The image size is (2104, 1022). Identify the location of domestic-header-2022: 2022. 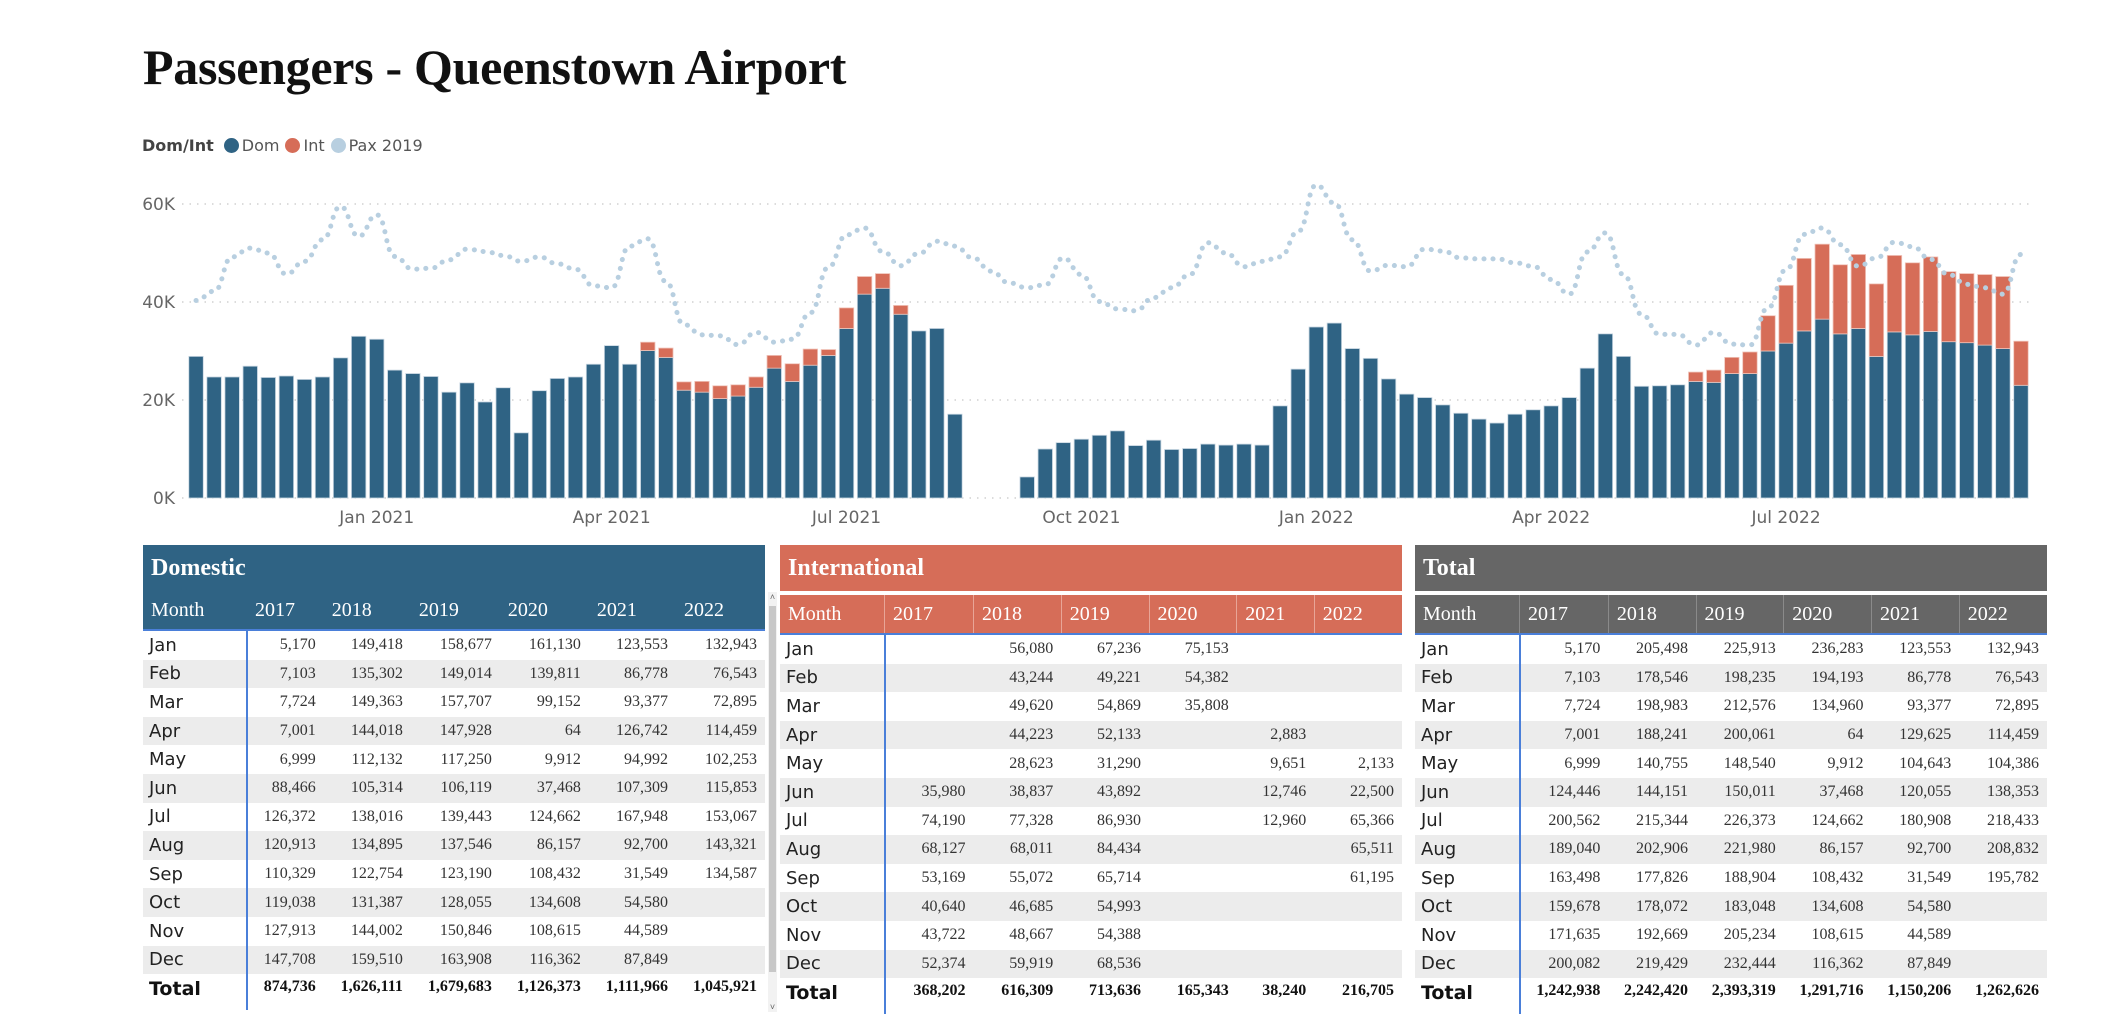
(720, 610).